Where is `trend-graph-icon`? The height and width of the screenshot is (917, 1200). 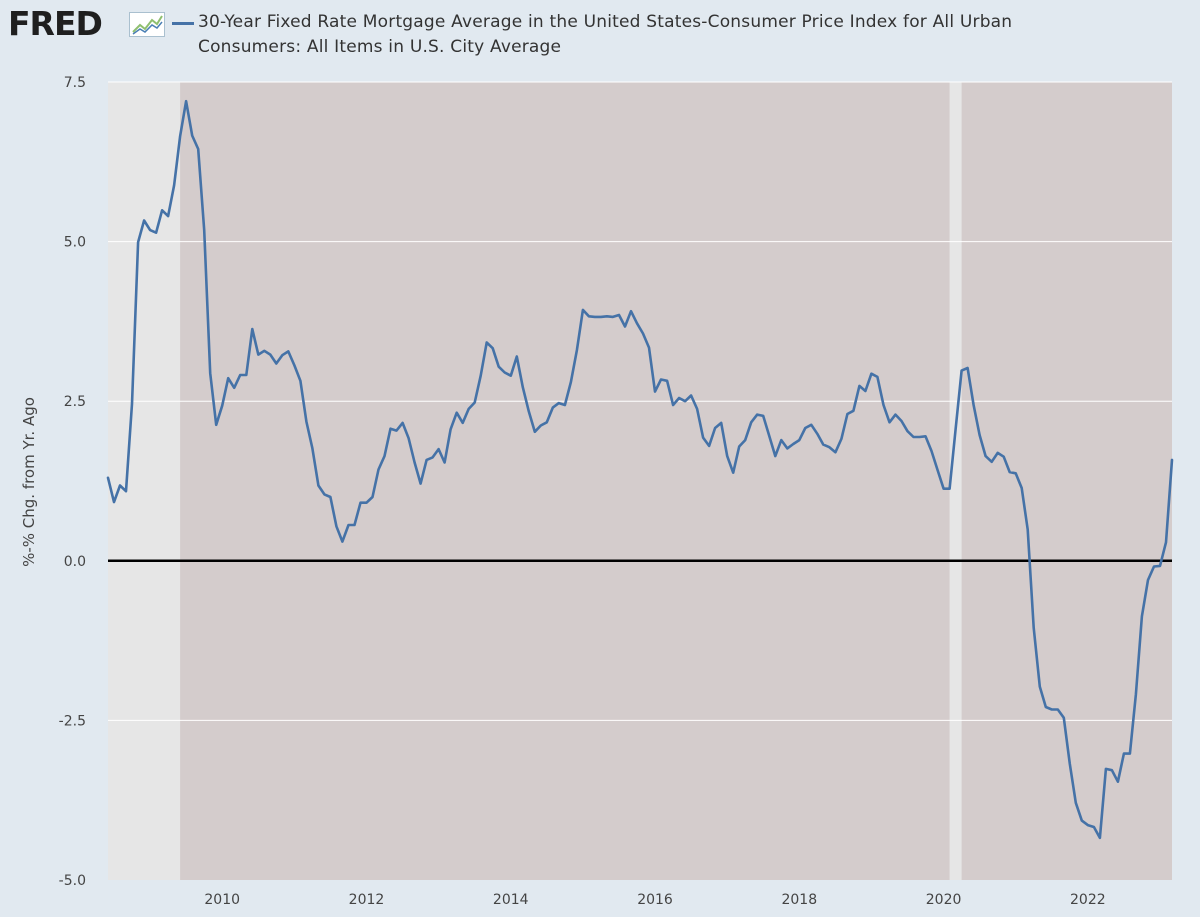 trend-graph-icon is located at coordinates (147, 24).